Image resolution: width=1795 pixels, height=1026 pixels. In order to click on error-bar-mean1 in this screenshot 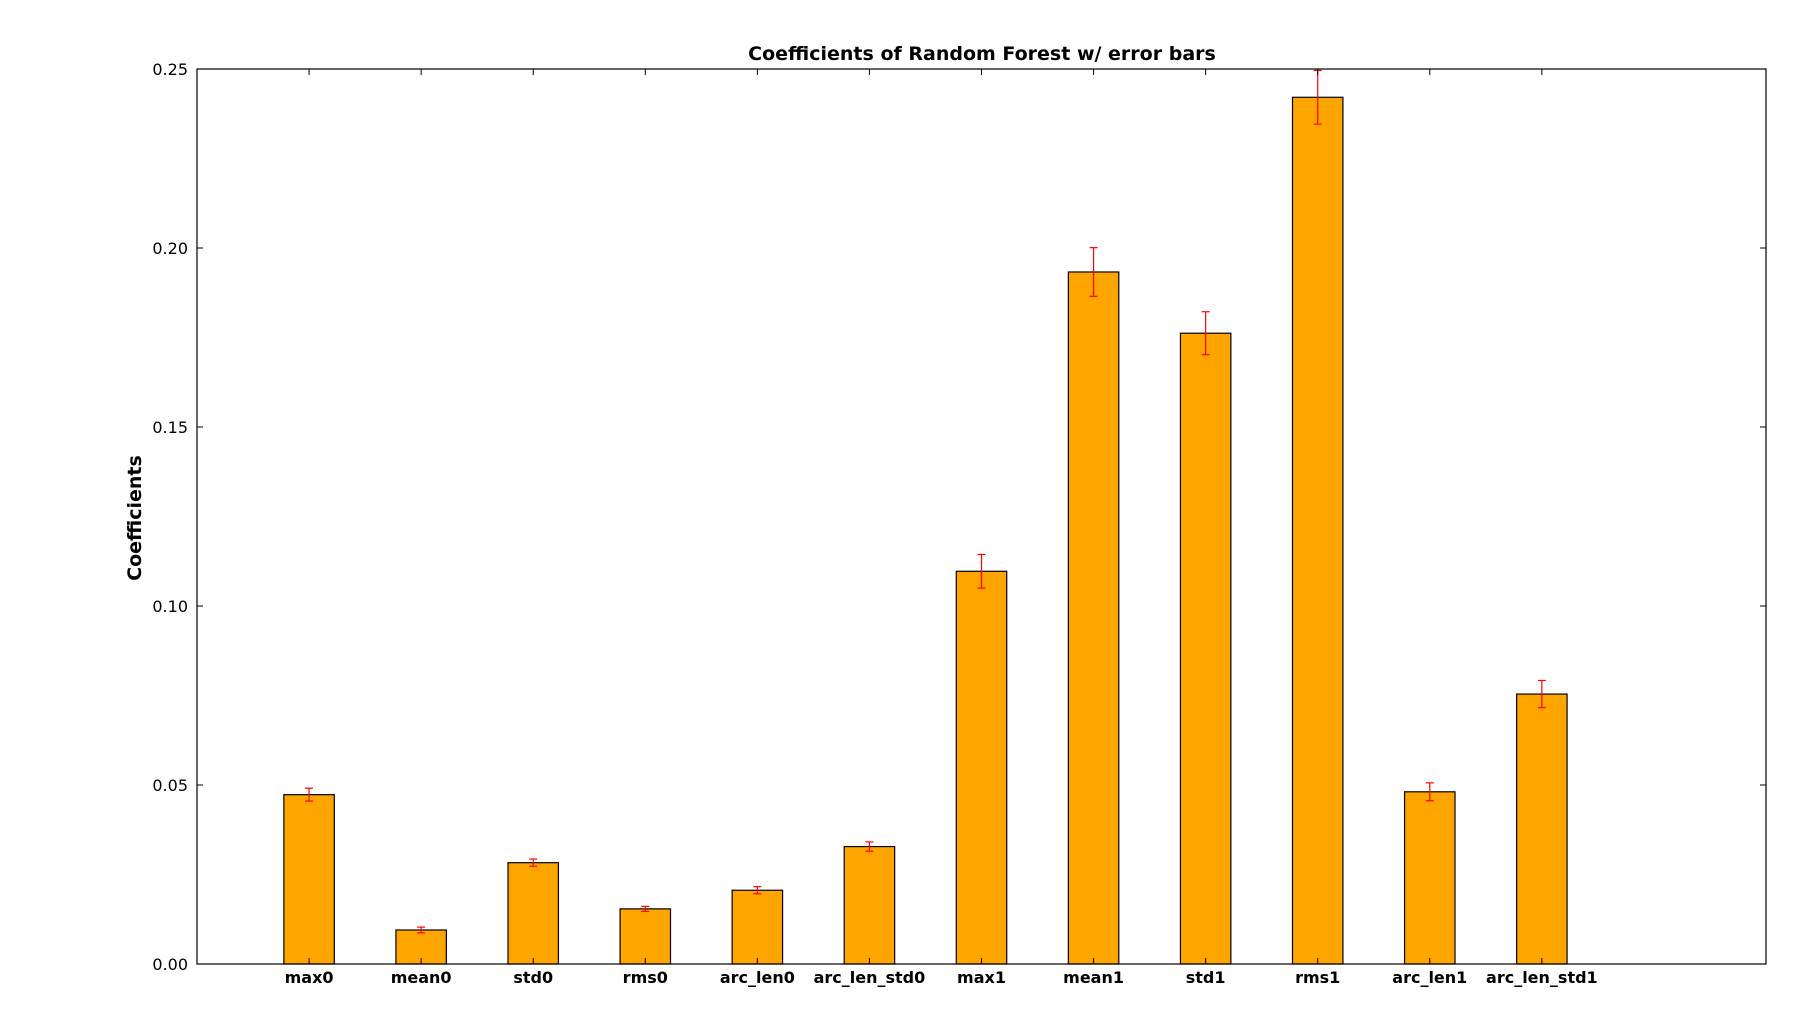, I will do `click(1093, 272)`.